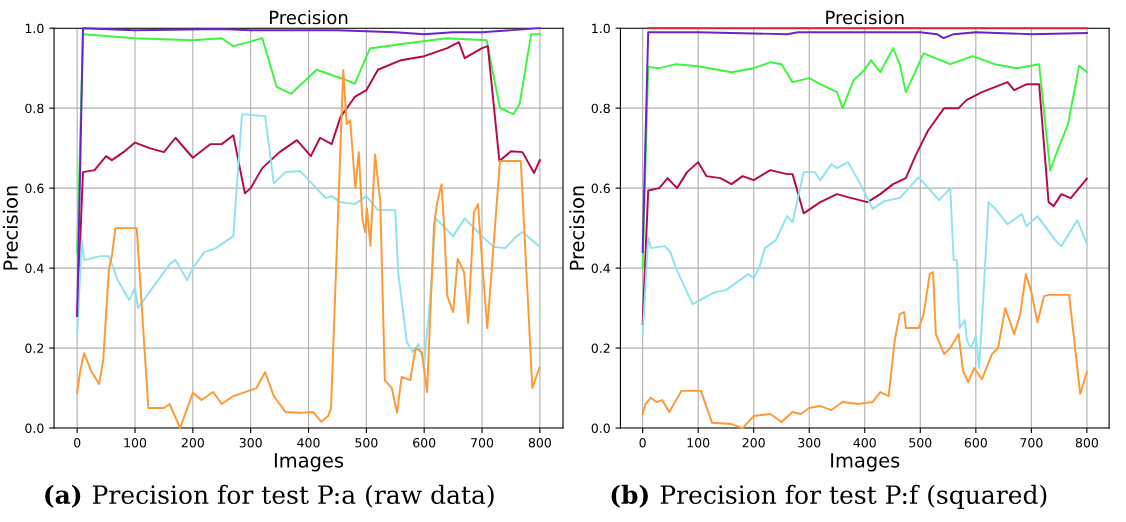 The height and width of the screenshot is (522, 1126). Describe the element at coordinates (853, 496) in the screenshot. I see `text: Precision for test P:f (squared)` at that location.